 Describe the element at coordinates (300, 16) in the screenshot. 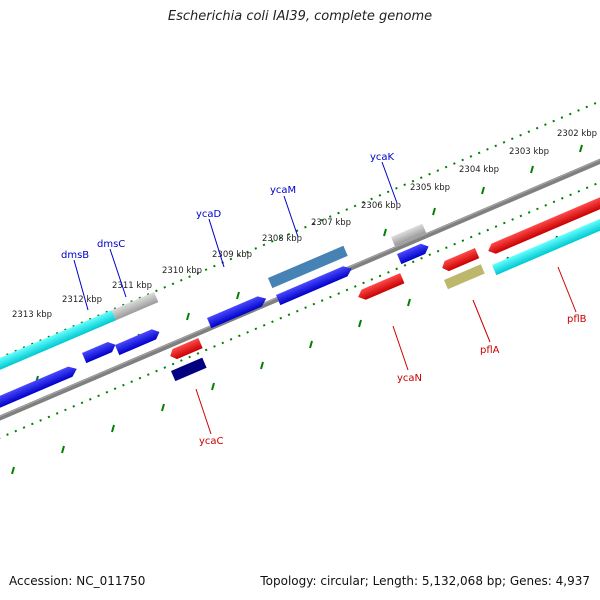

I see `page-title: Escherichia coli IAI39, complete genome` at that location.